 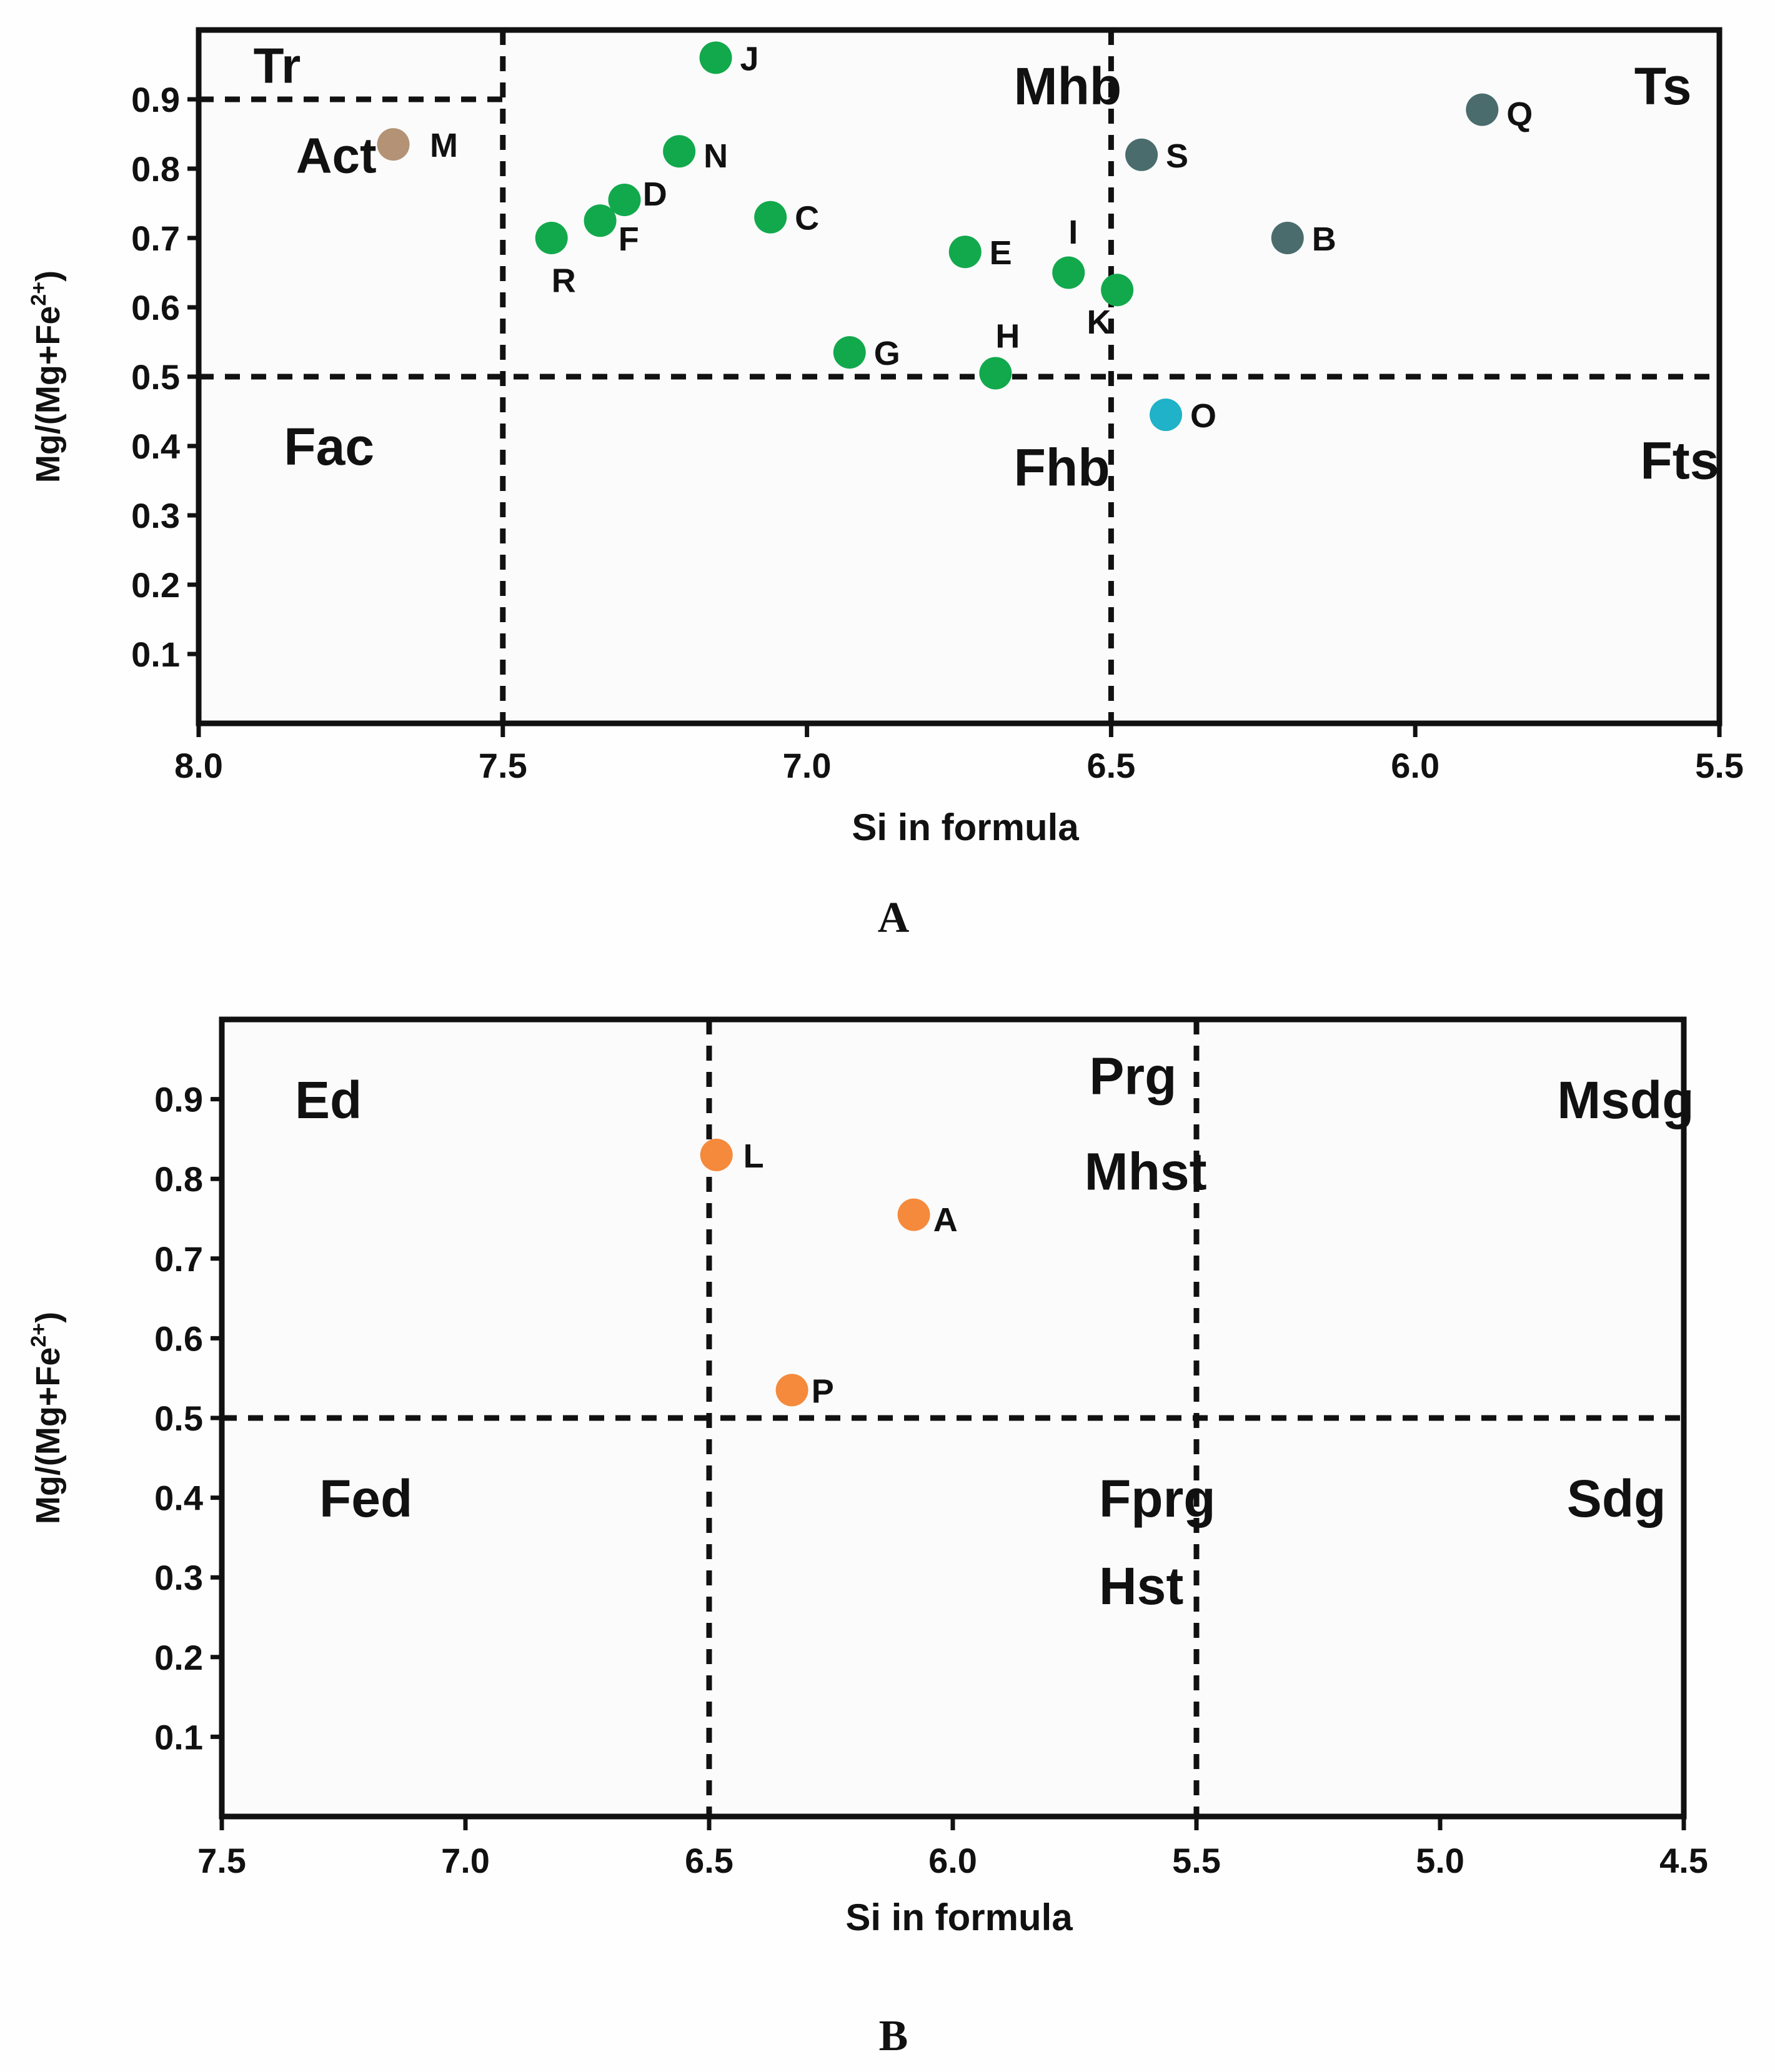 What do you see at coordinates (624, 199) in the screenshot?
I see `panel-a-point-d` at bounding box center [624, 199].